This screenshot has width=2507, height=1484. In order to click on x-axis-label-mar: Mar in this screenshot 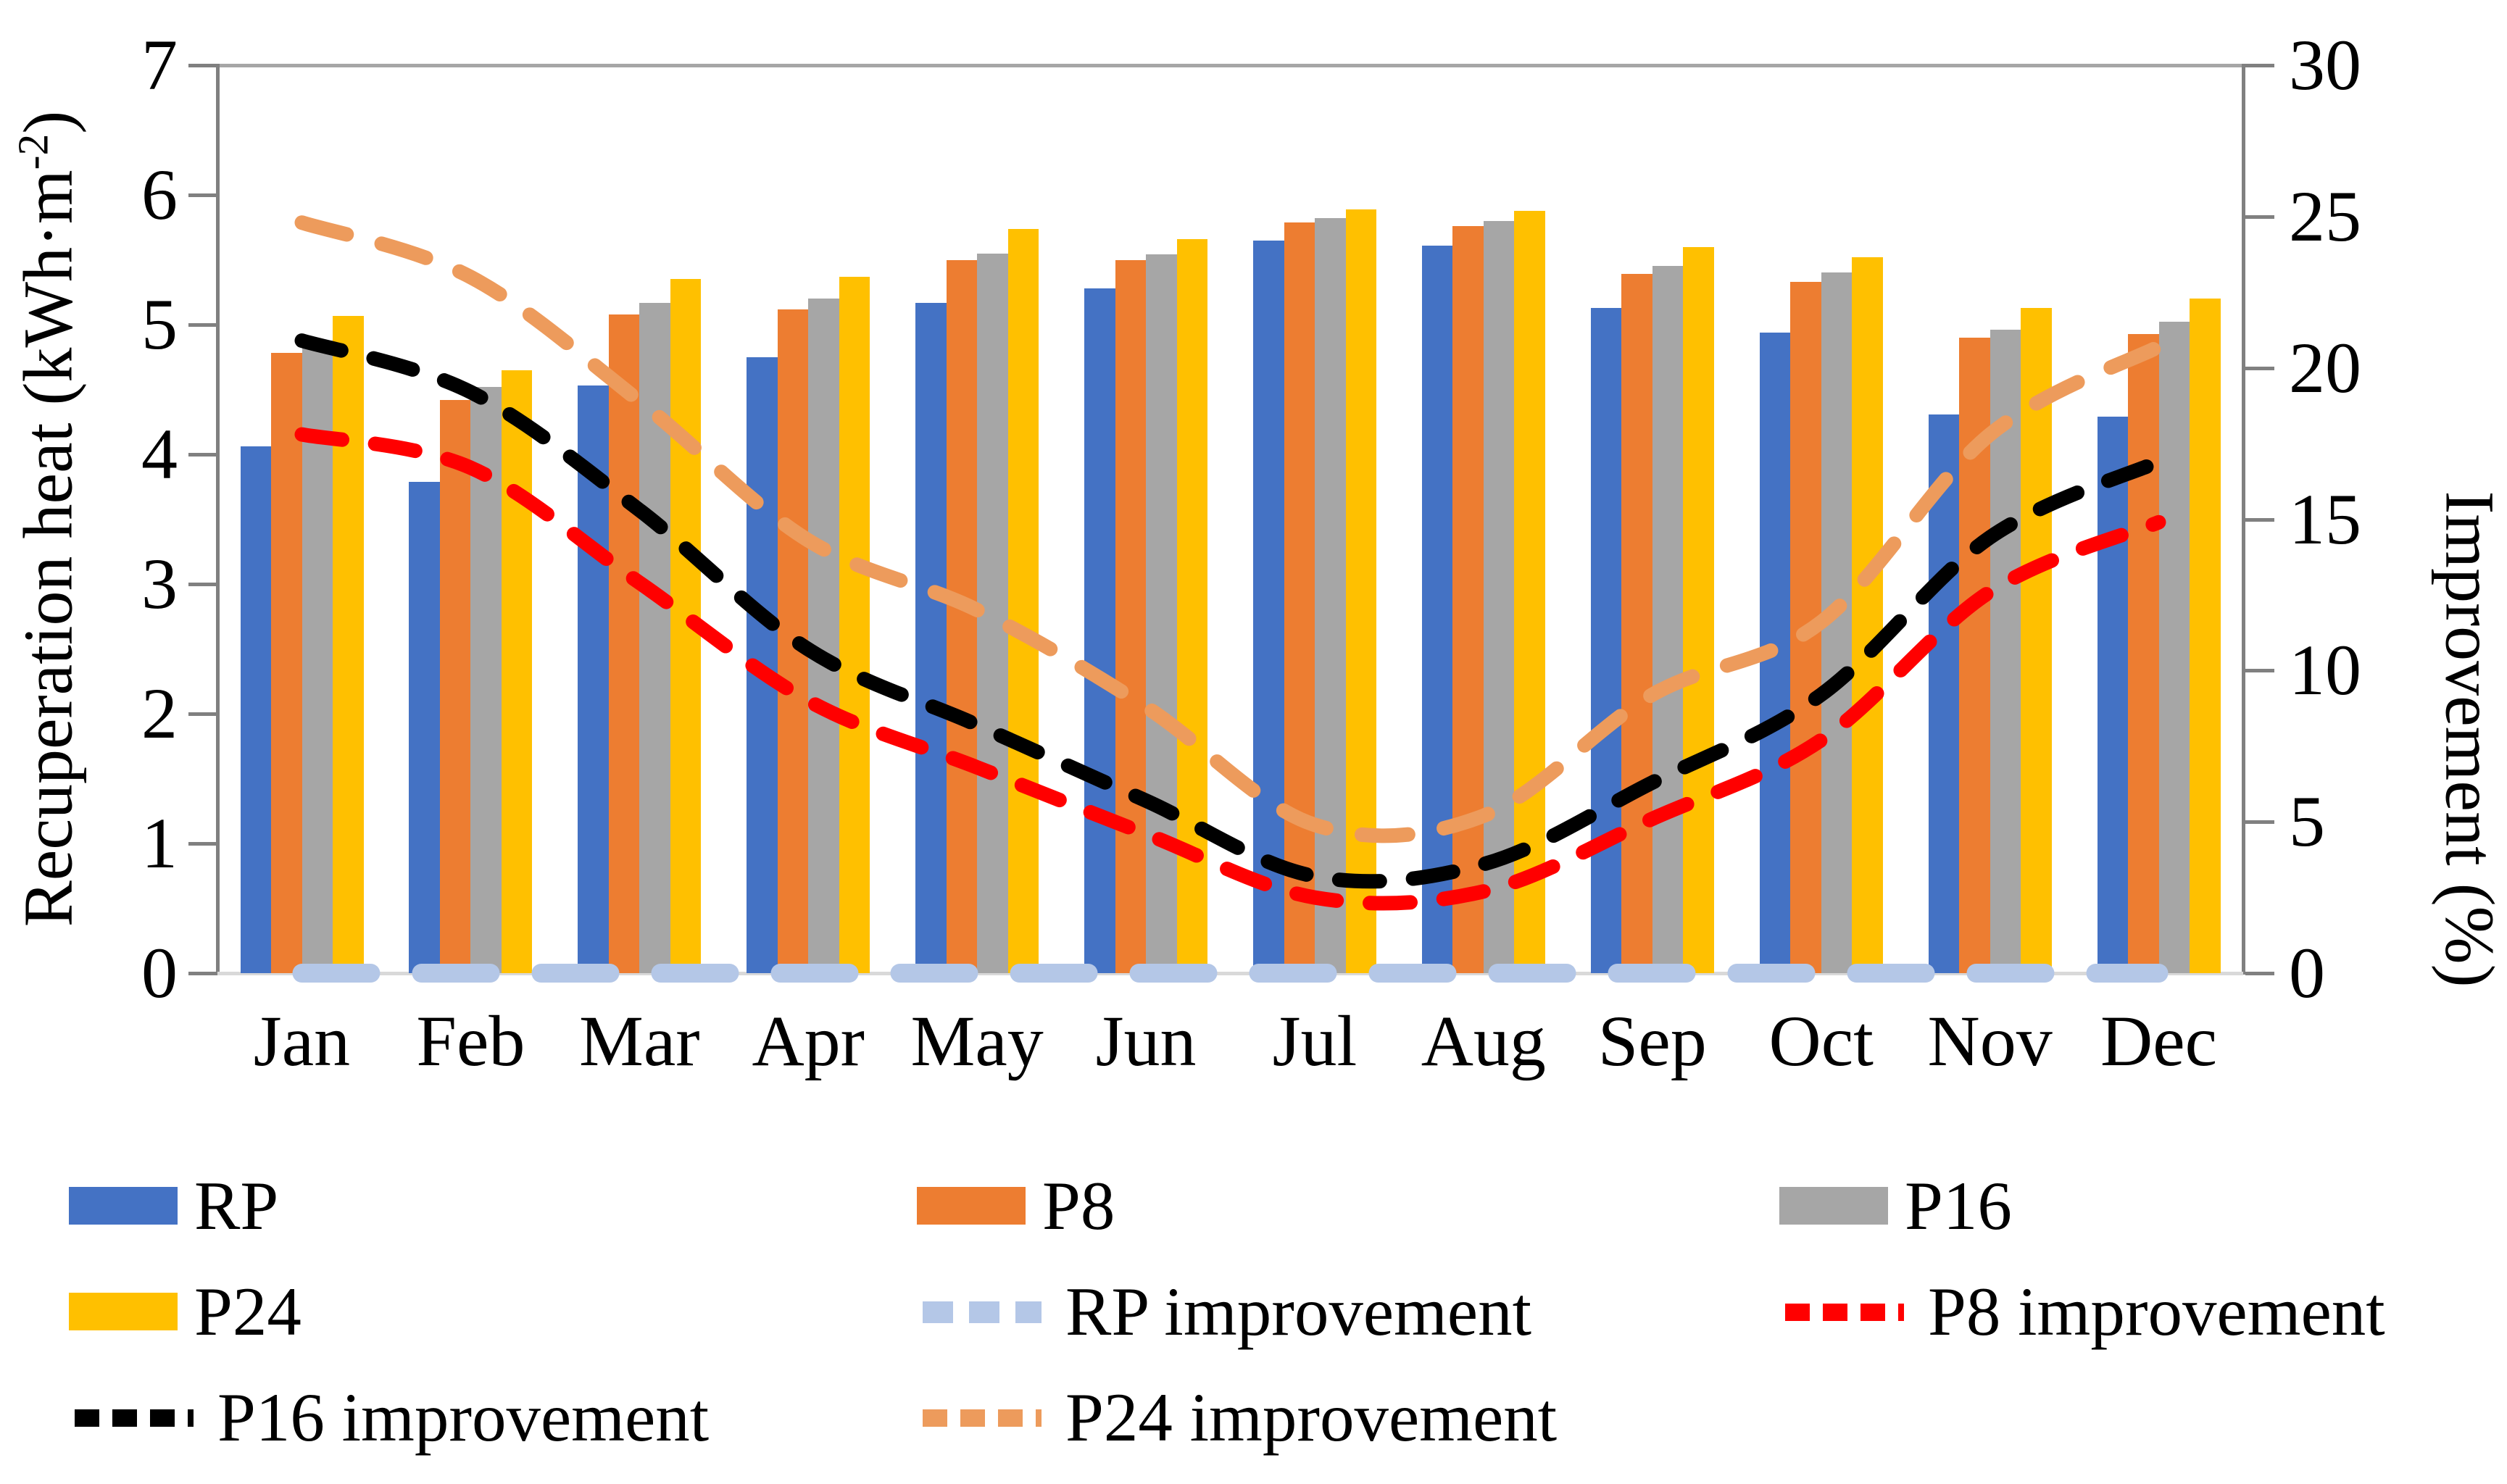, I will do `click(639, 1041)`.